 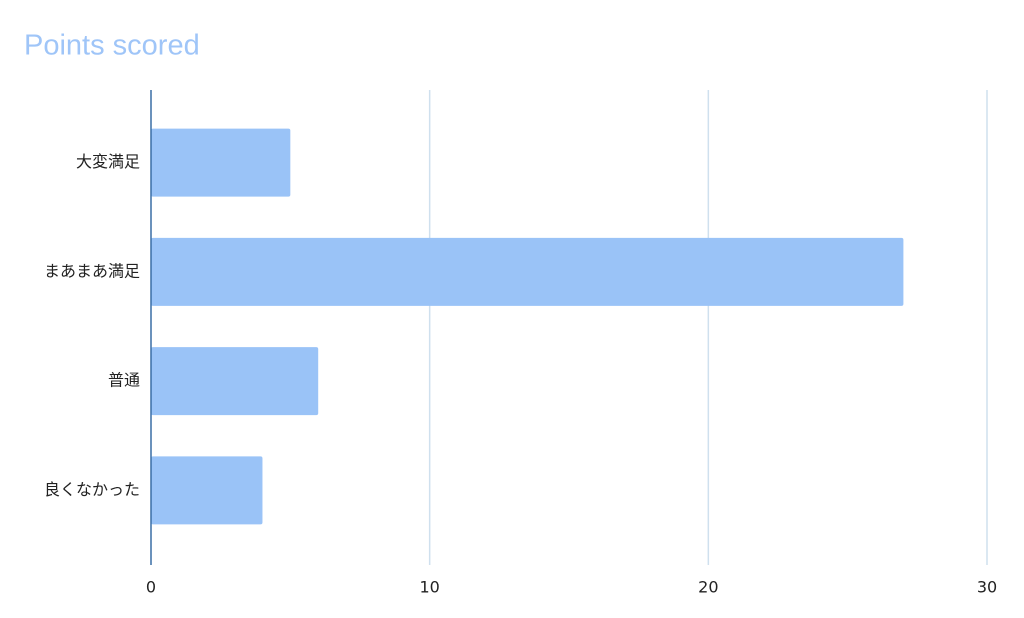 I want to click on y-tick-label: まあまあ満足, so click(x=92, y=270).